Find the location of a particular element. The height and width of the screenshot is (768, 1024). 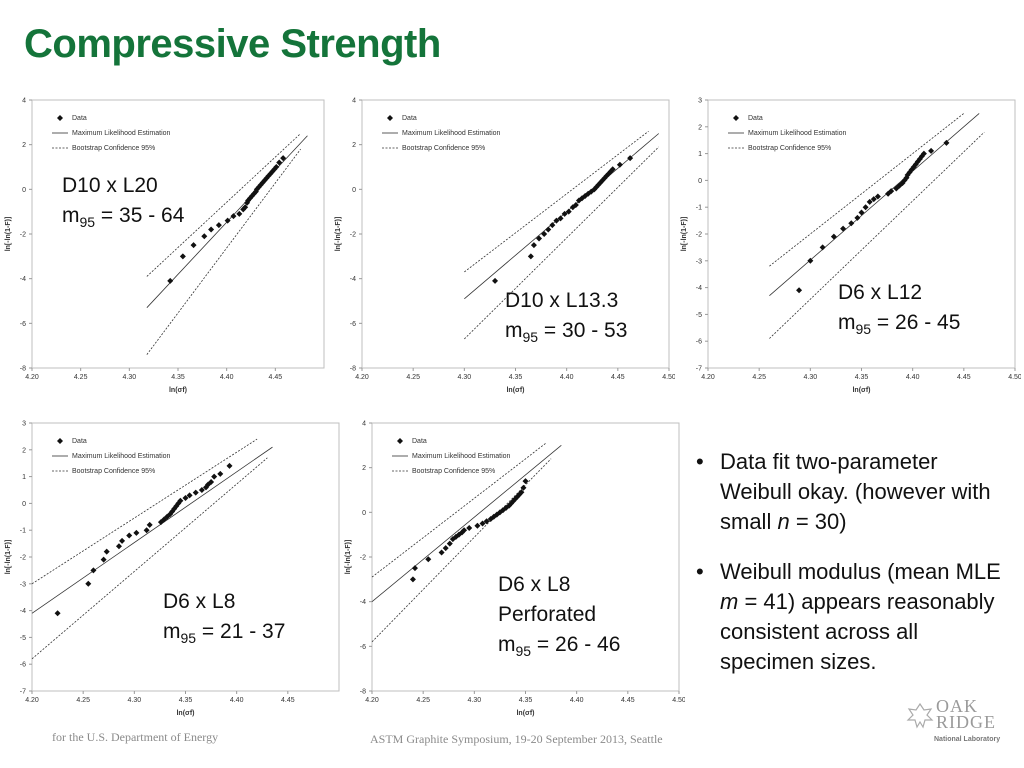

y-tick-label: -7 is located at coordinates (23, 692).